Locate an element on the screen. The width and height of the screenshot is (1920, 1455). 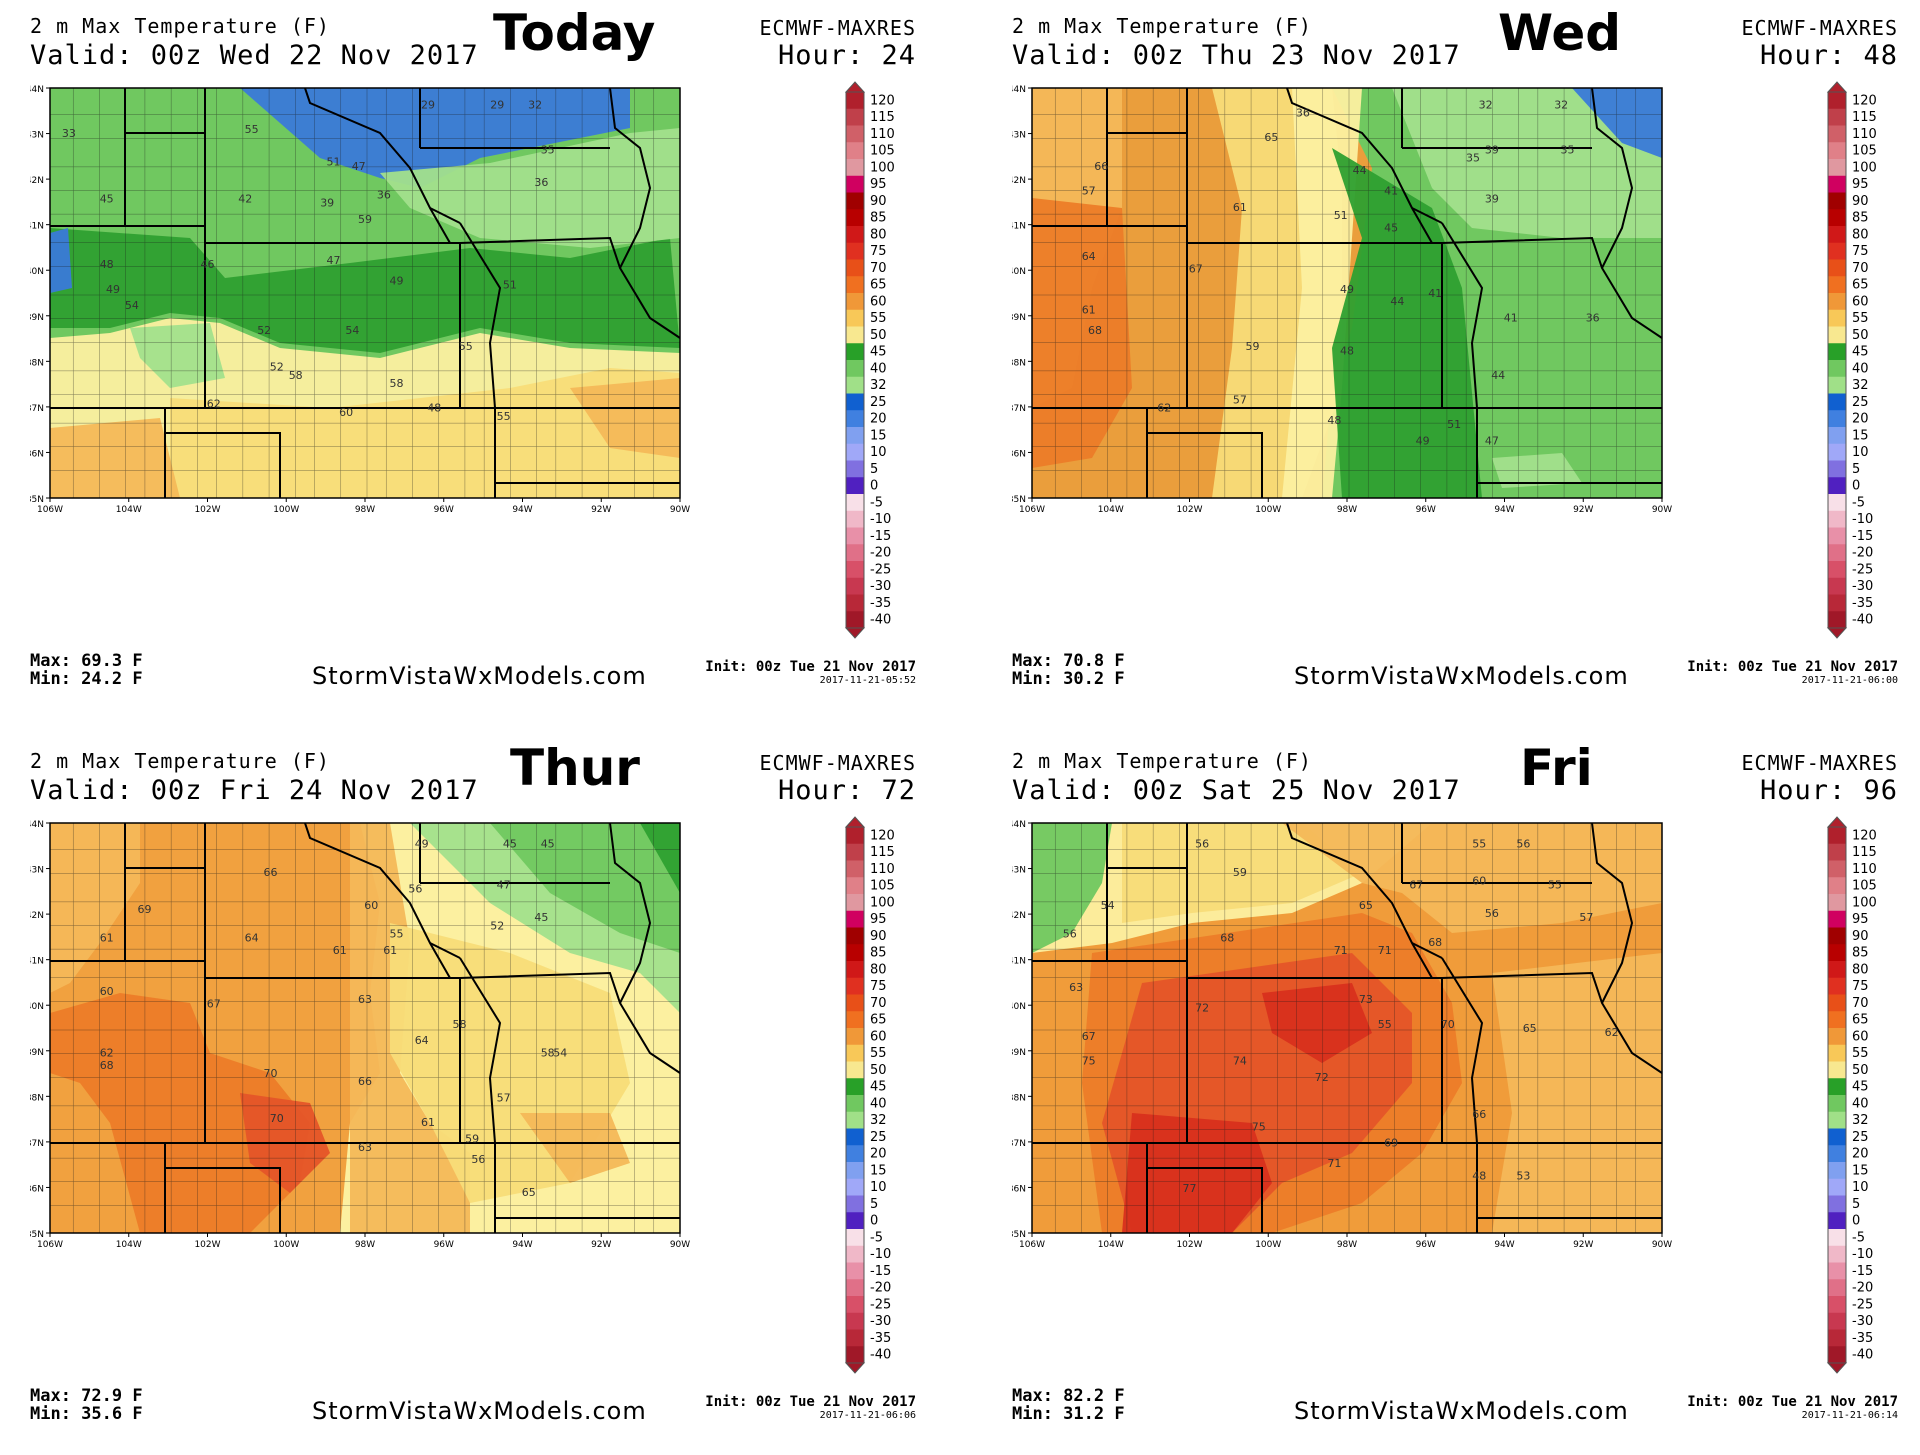
temperature-label: 73 is located at coordinates (1366, 999).